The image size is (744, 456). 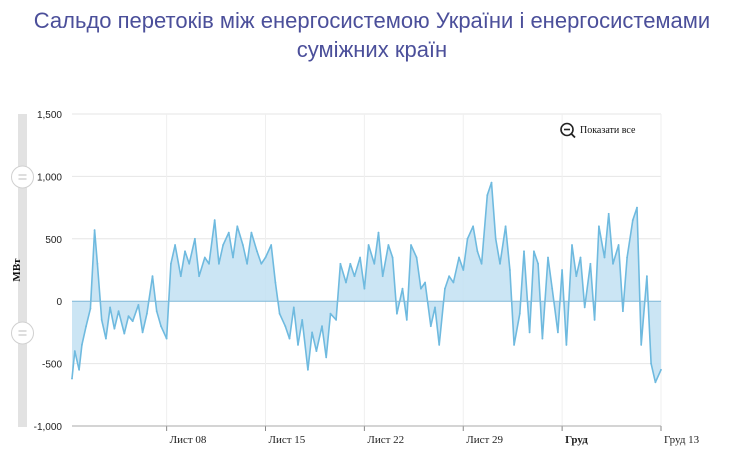 I want to click on range-handle-bottom, so click(x=22, y=333).